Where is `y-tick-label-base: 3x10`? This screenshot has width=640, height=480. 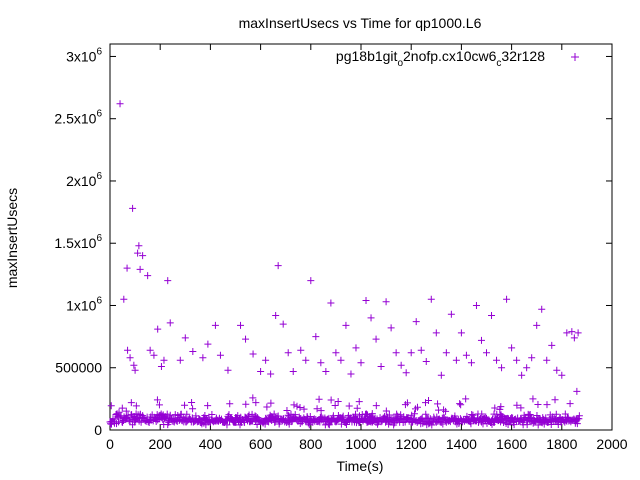
y-tick-label-base: 3x10 is located at coordinates (81, 56).